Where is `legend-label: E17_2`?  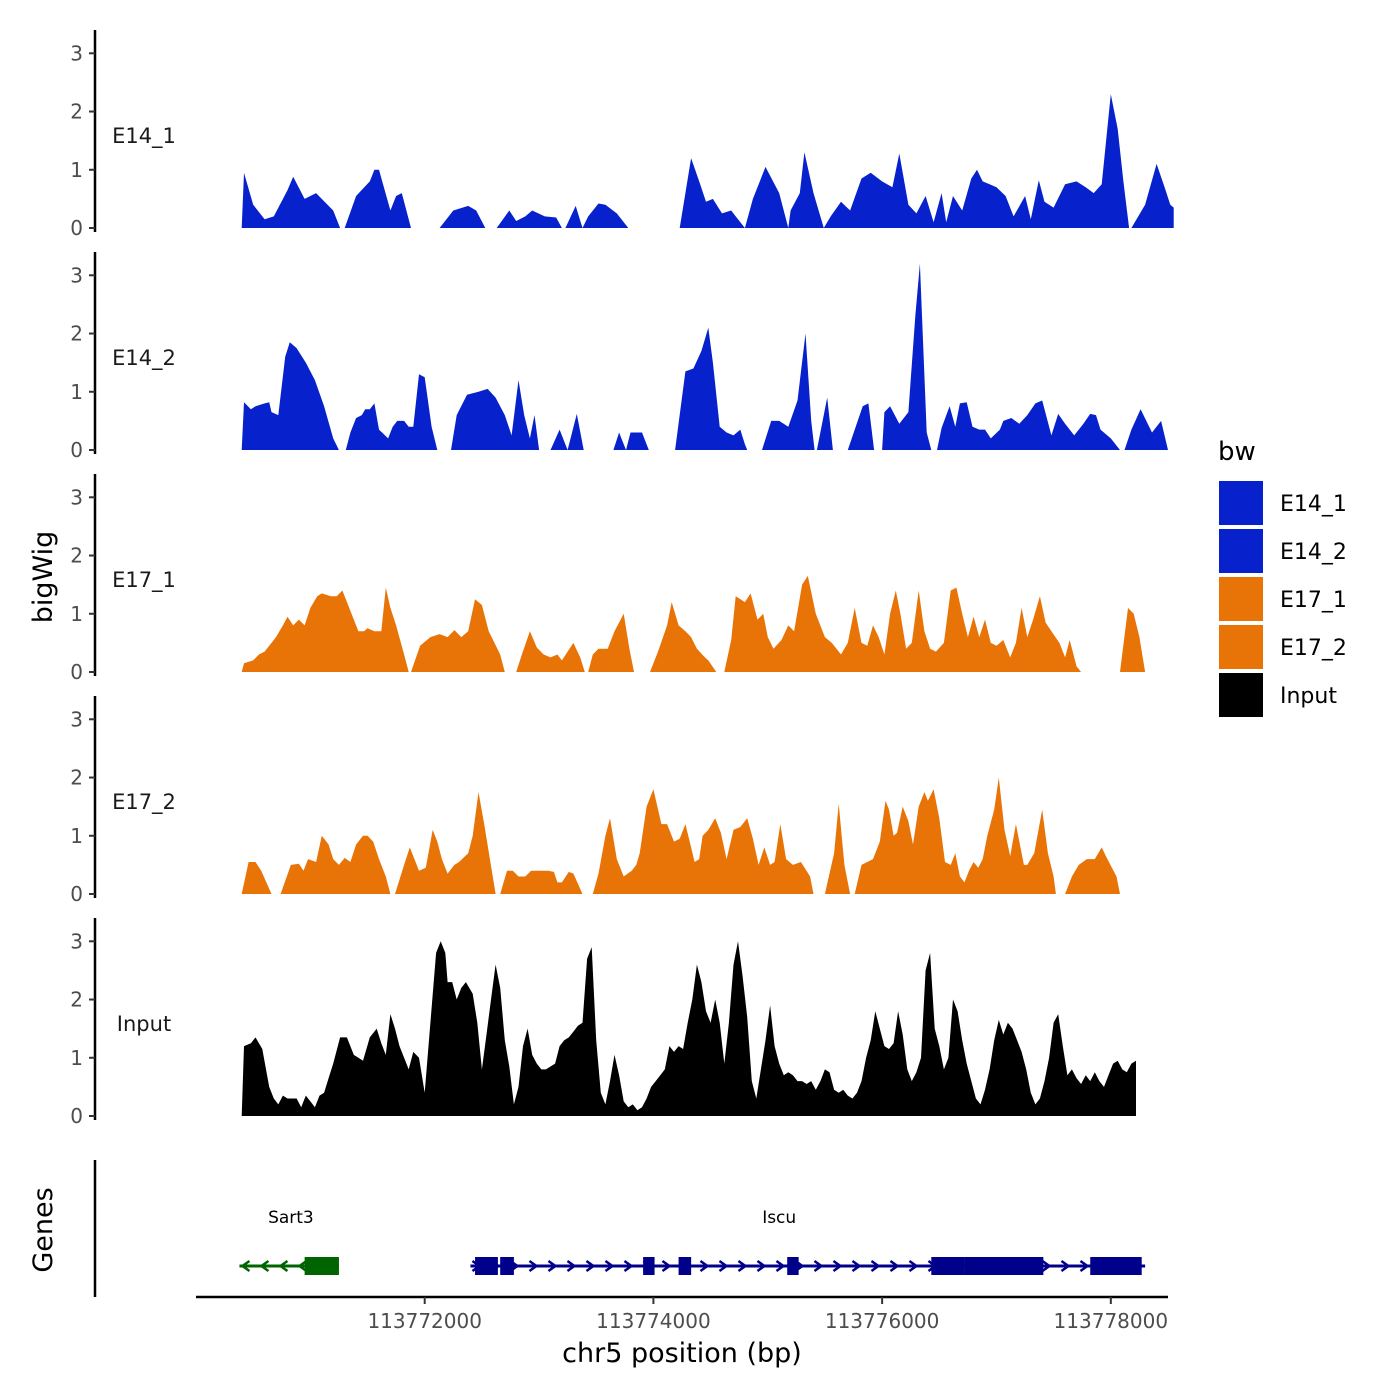
legend-label: E17_2 is located at coordinates (1313, 648).